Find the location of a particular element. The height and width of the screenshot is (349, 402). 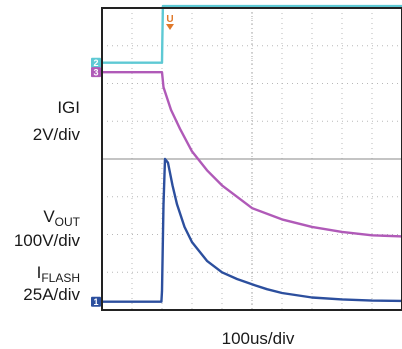

iflash-channel-marker-text: 1 is located at coordinates (95, 302).